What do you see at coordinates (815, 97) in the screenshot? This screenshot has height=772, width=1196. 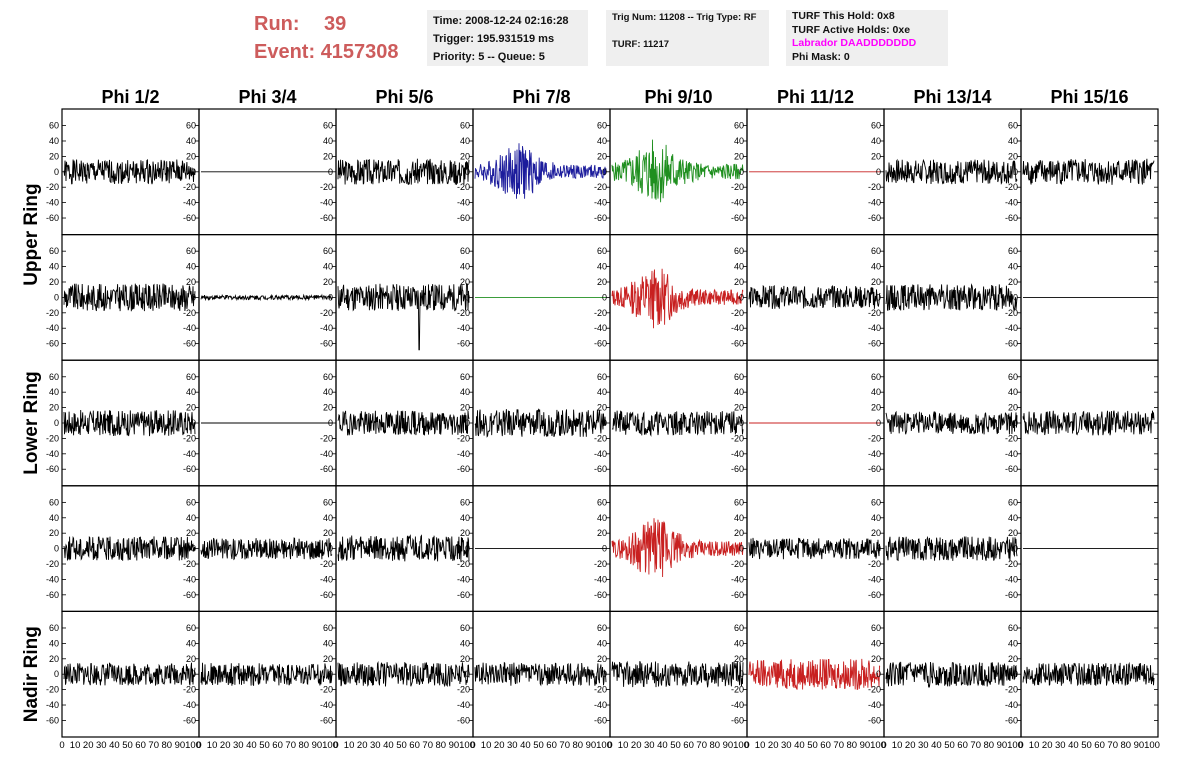 I see `column-title: Phi 11/12` at bounding box center [815, 97].